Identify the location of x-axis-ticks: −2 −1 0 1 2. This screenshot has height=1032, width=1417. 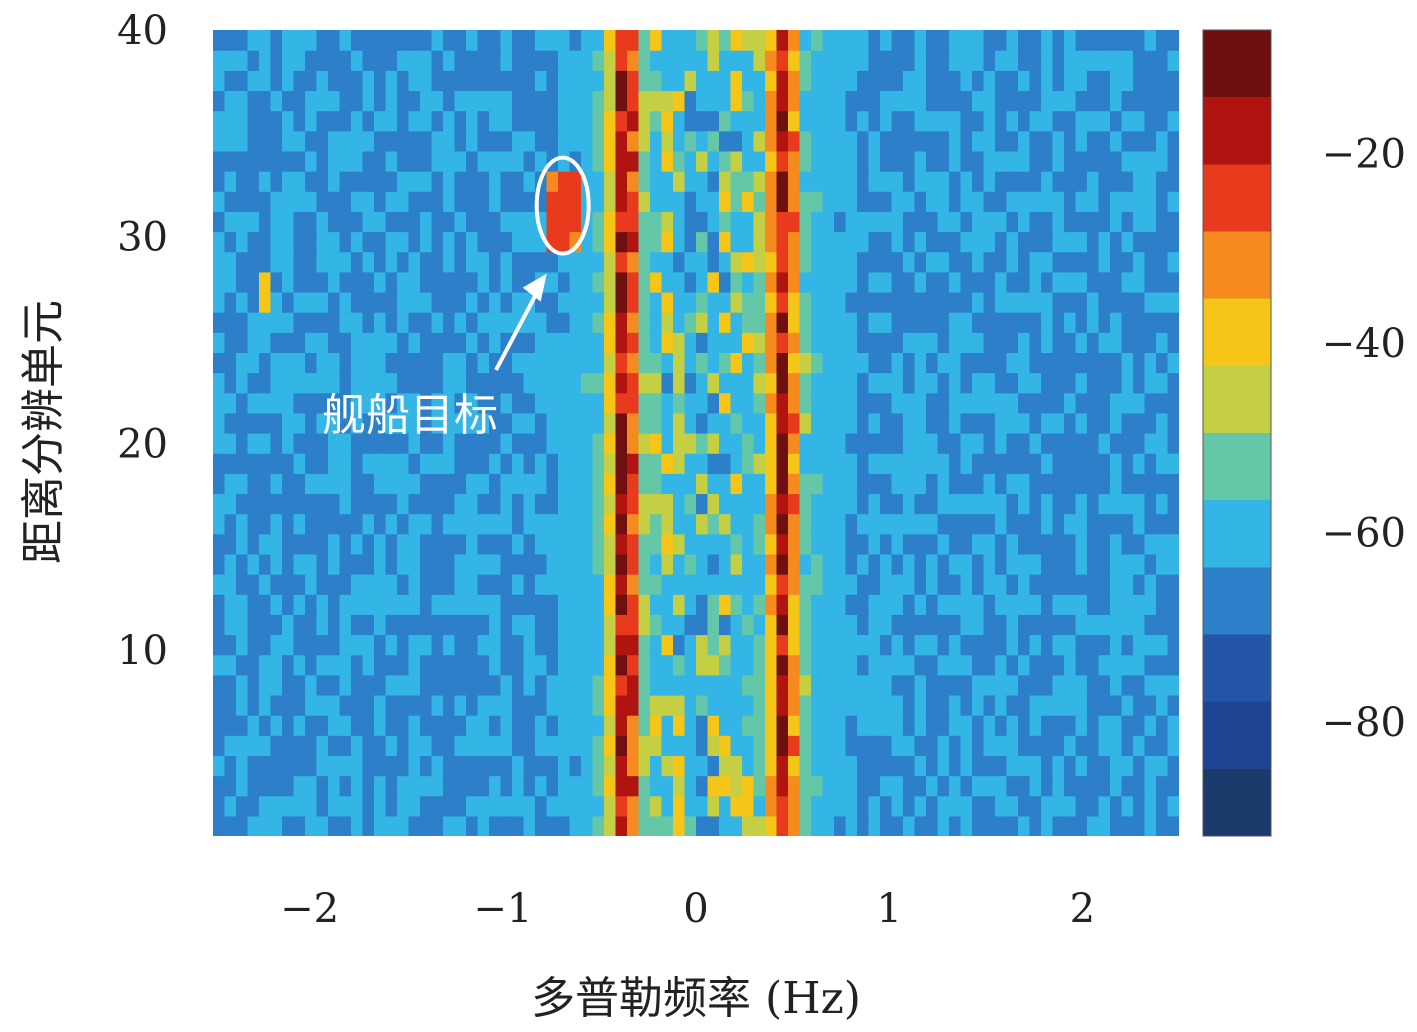
(687, 909).